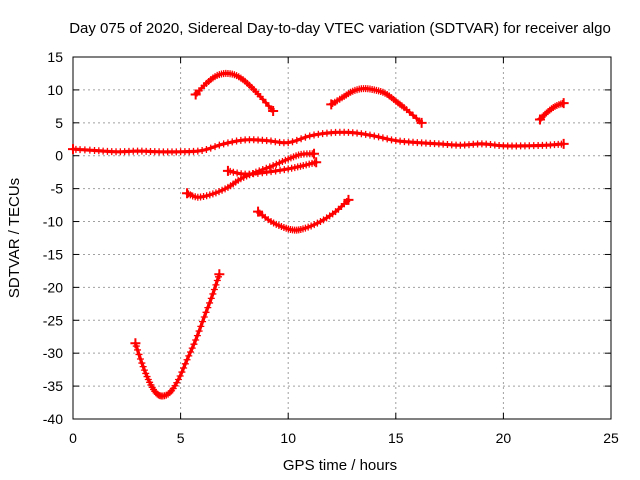  Describe the element at coordinates (59, 156) in the screenshot. I see `y-tick-label: 0` at that location.